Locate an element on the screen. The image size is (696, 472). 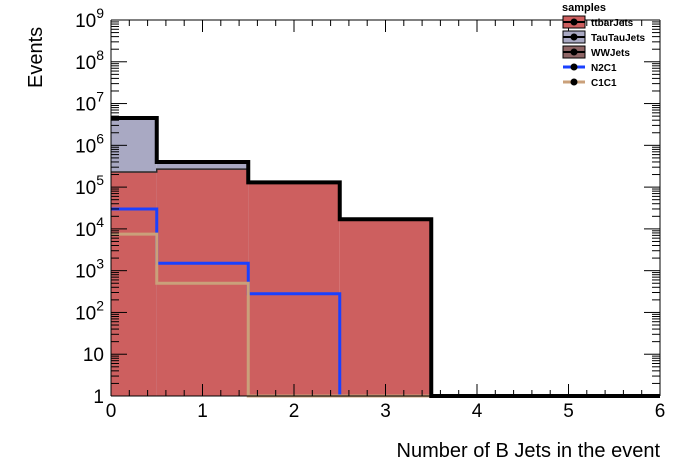
x-tick-label-0: 0 is located at coordinates (111, 411).